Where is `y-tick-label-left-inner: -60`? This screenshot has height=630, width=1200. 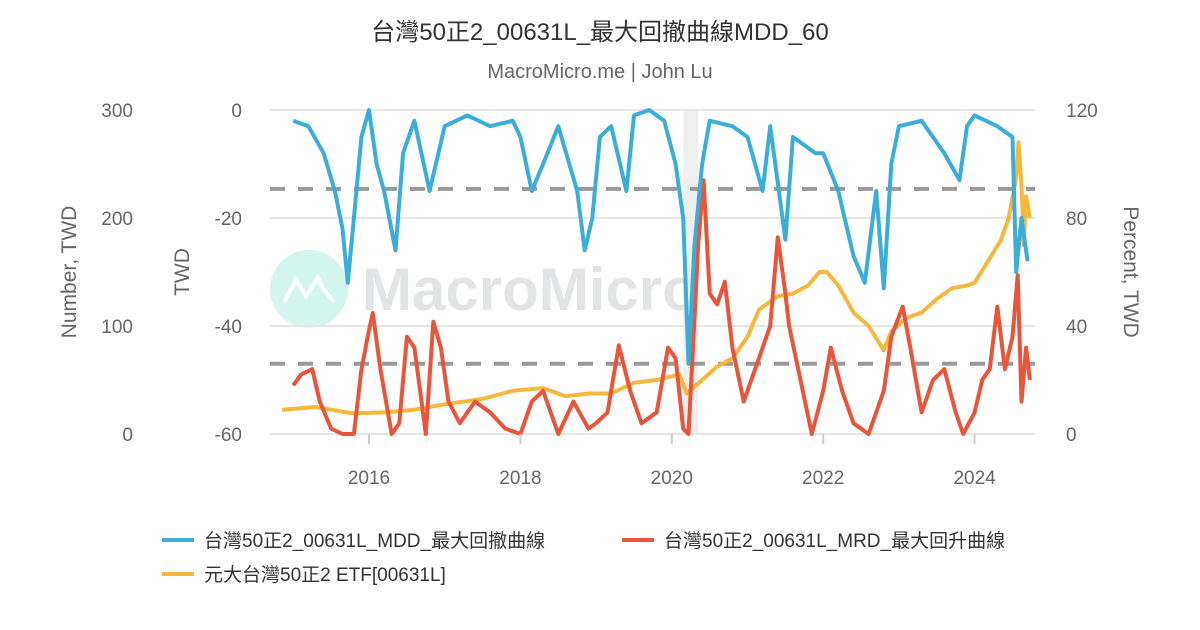
y-tick-label-left-inner: -60 is located at coordinates (228, 435).